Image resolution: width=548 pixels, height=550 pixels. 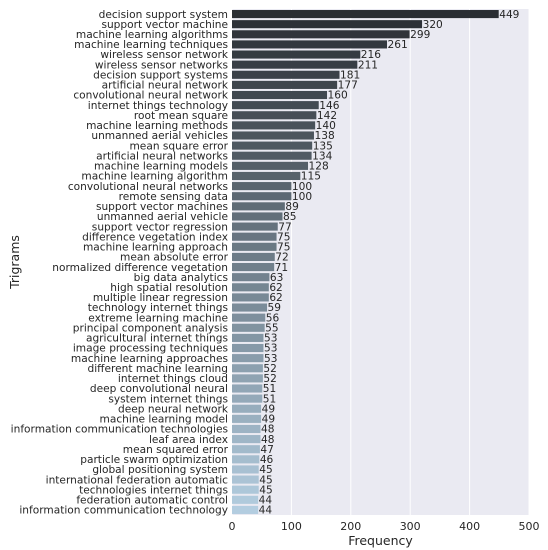 What do you see at coordinates (161, 167) in the screenshot?
I see `category-label: machine learning models` at bounding box center [161, 167].